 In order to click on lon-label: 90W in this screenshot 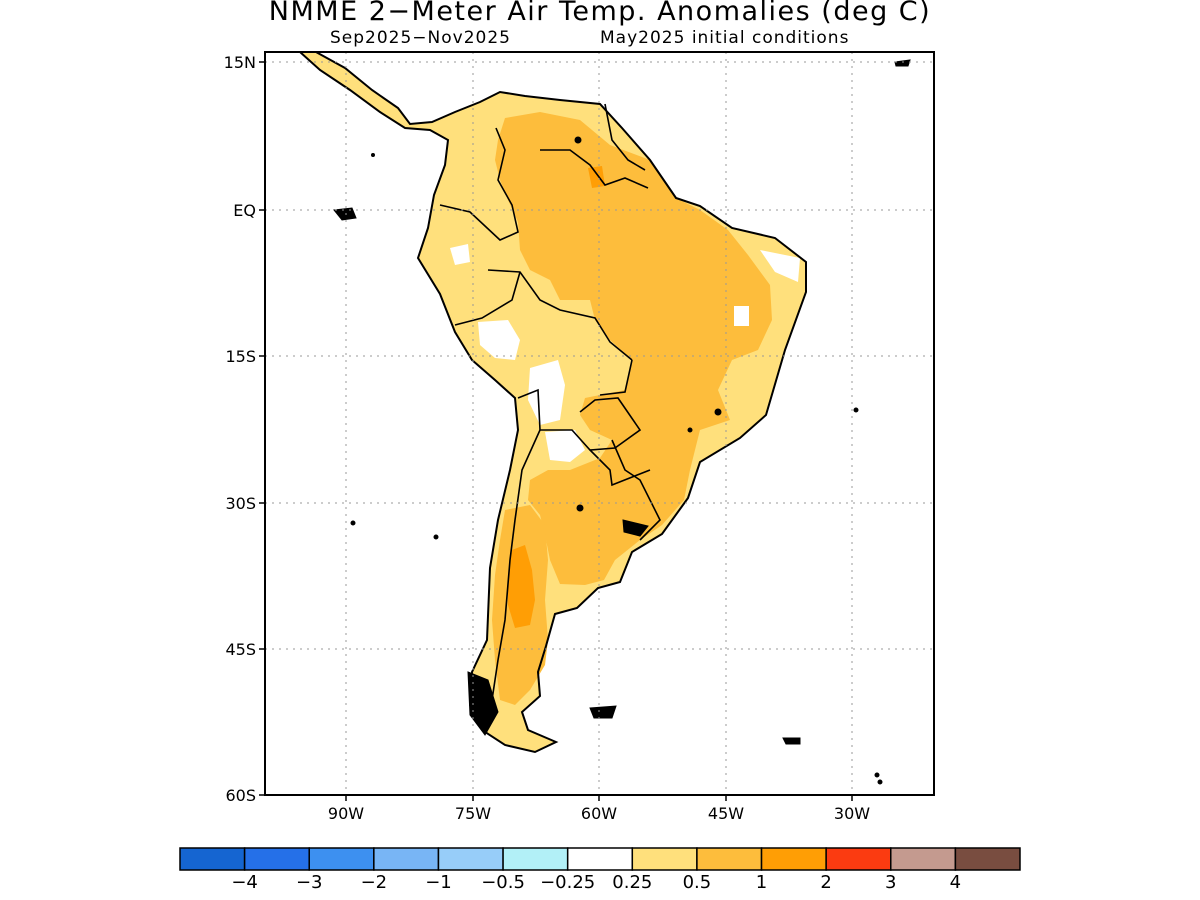, I will do `click(346, 813)`.